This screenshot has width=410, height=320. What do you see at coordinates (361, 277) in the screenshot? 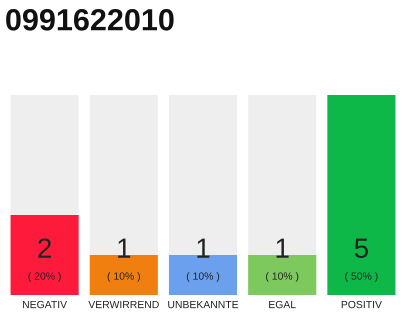
I see `annotation: ( 50% )` at bounding box center [361, 277].